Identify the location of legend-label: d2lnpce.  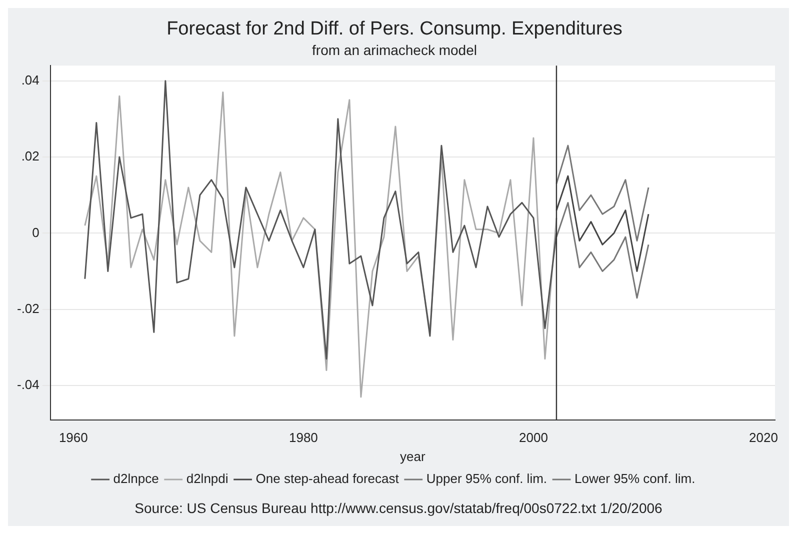
(136, 478).